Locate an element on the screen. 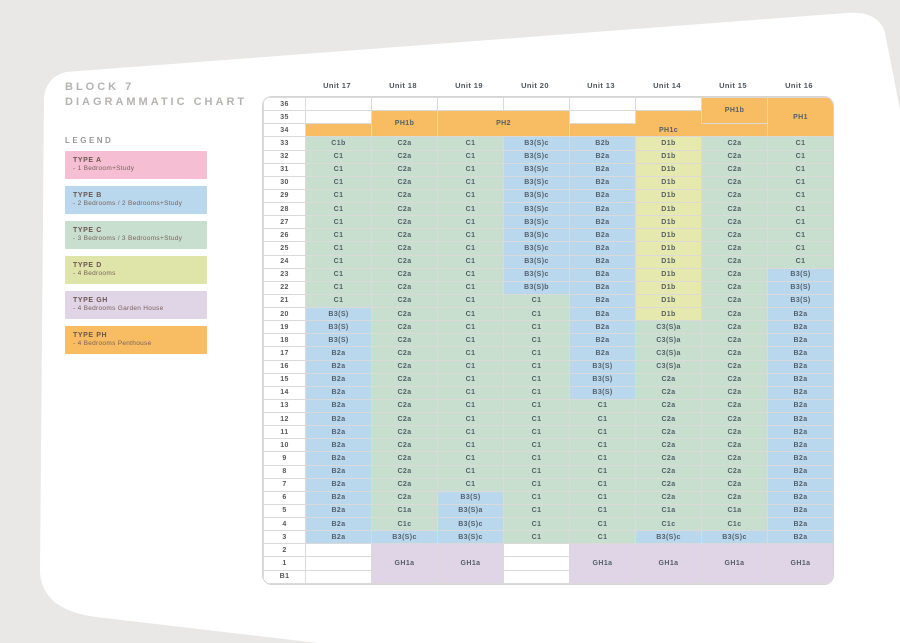  unit-column-header: Unit 18 is located at coordinates (403, 85).